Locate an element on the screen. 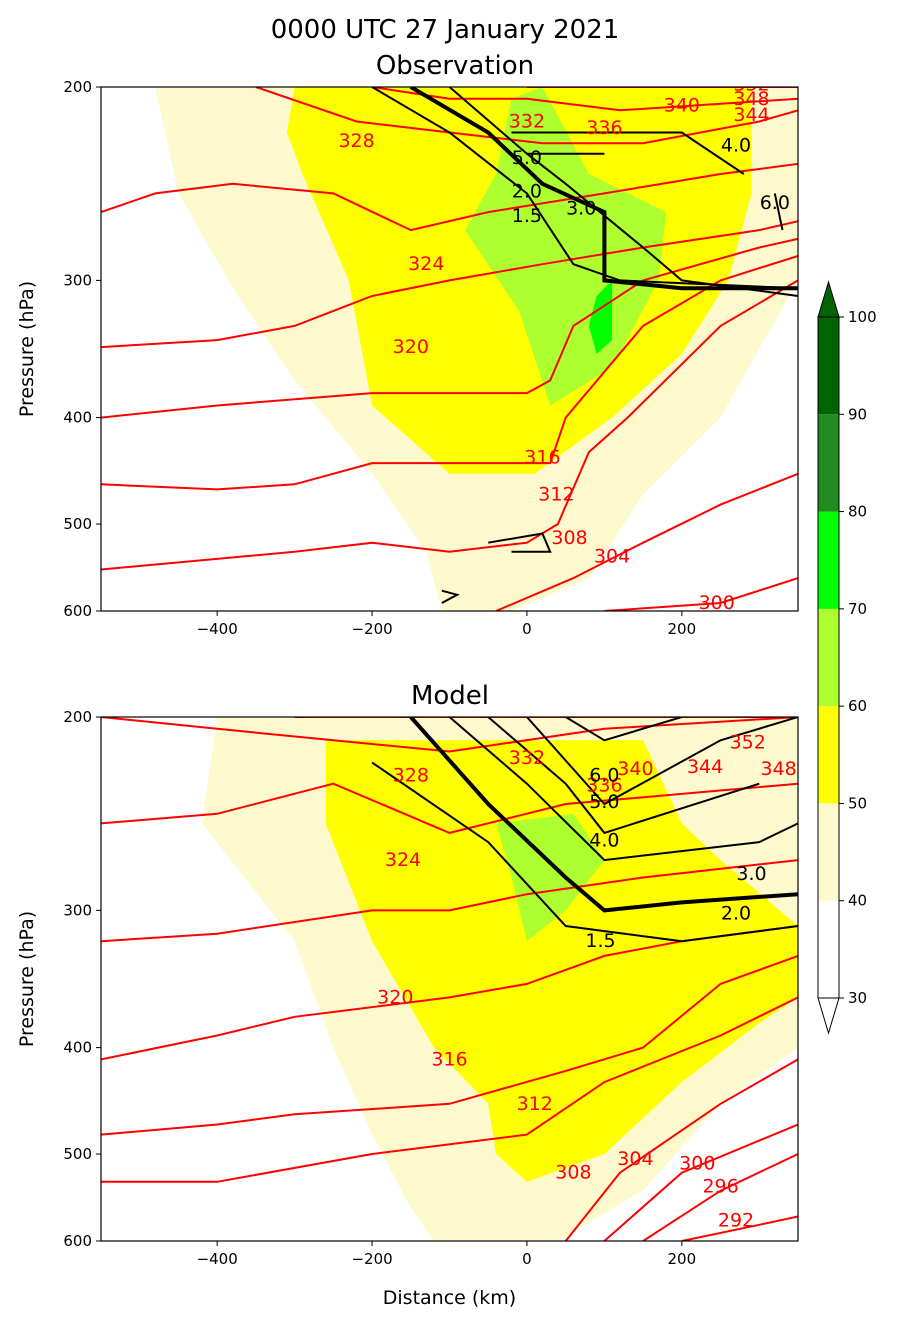  x-tick-label: −400 is located at coordinates (217, 629).